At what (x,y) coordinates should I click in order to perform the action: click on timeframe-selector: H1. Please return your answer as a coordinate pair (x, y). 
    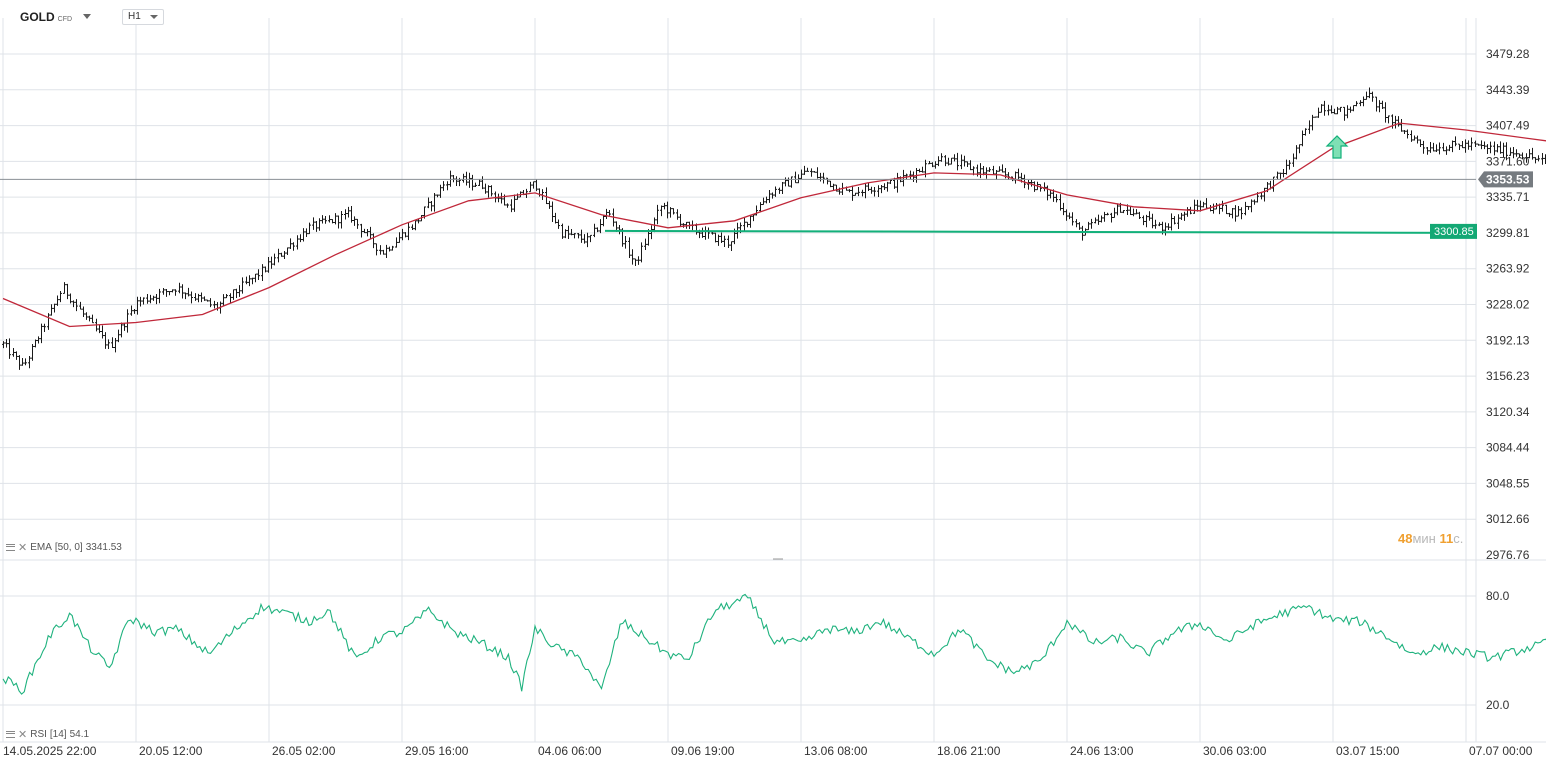
    Looking at the image, I should click on (143, 17).